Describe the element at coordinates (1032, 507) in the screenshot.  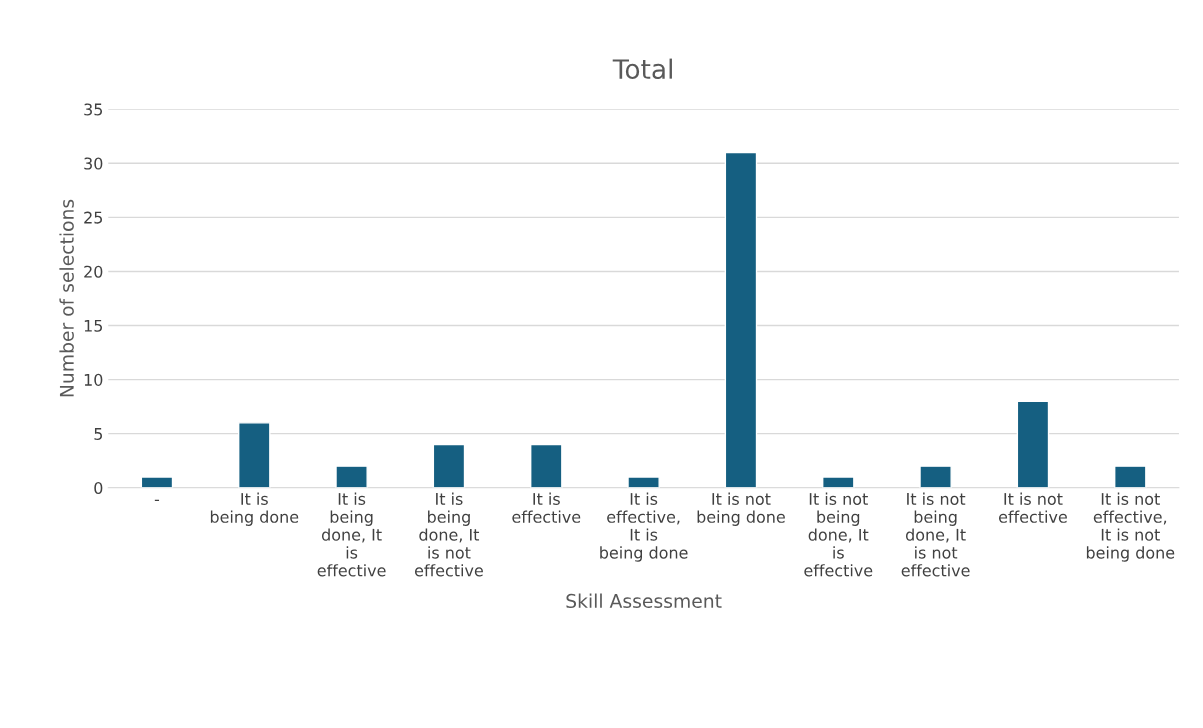
I see `x-tick-label: It is not effective` at that location.